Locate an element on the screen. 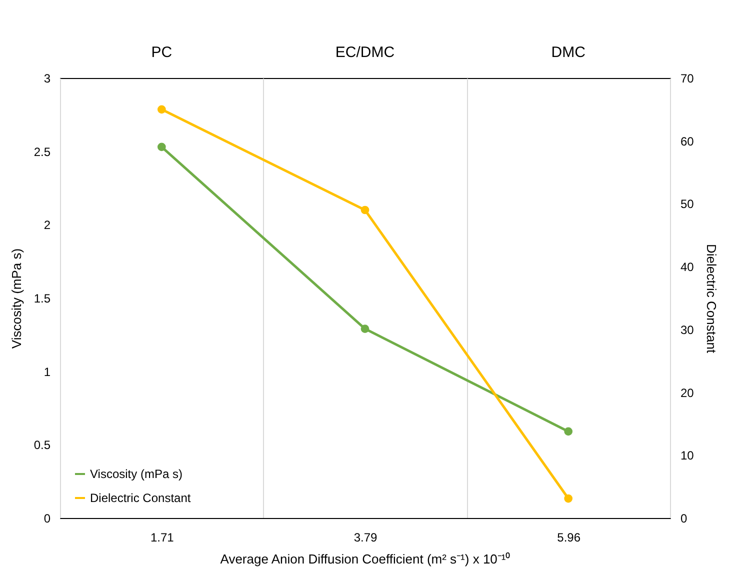  y2-tick-label: 40 is located at coordinates (687, 267).